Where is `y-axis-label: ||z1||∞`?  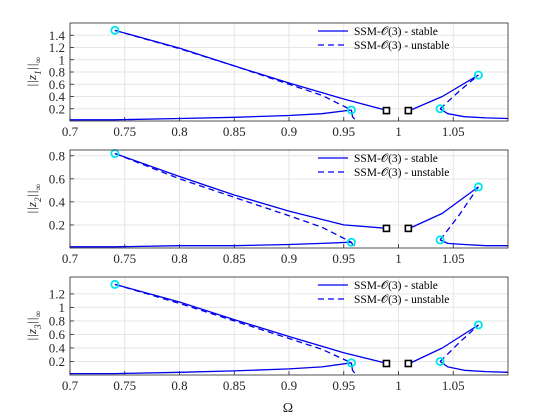 y-axis-label: ||z1||∞ is located at coordinates (33, 72).